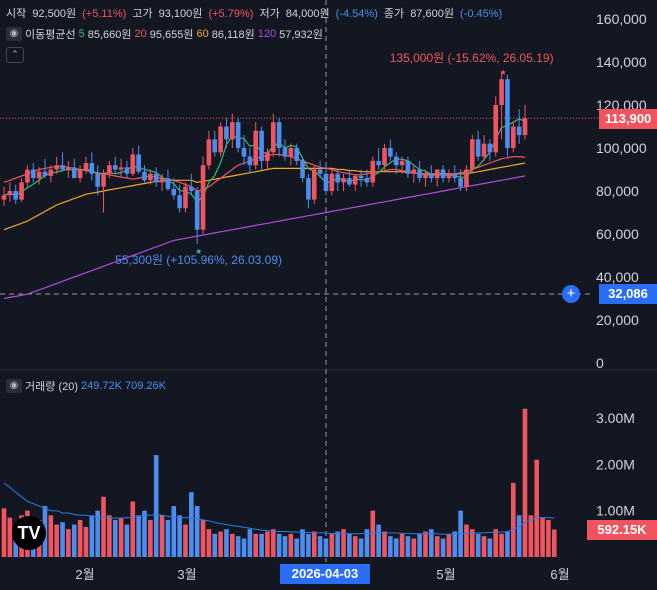 The height and width of the screenshot is (590, 657). I want to click on min-marker: ★, so click(198, 251).